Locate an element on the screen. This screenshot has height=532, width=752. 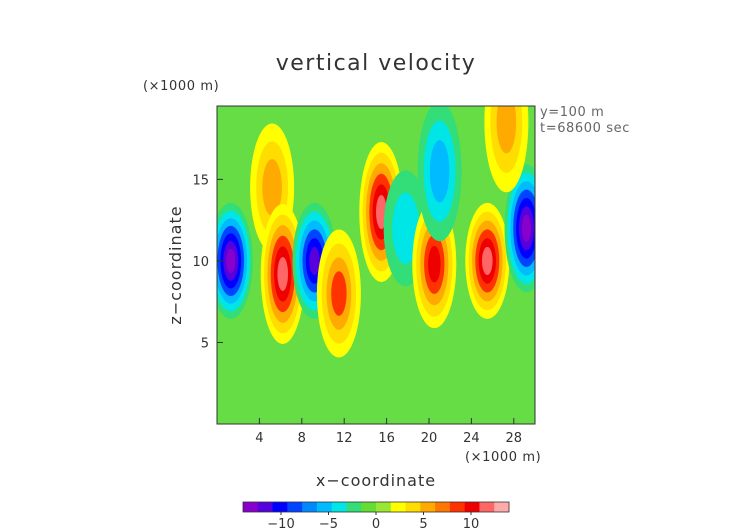
z-unit-label: (×1000 m) is located at coordinates (181, 86).